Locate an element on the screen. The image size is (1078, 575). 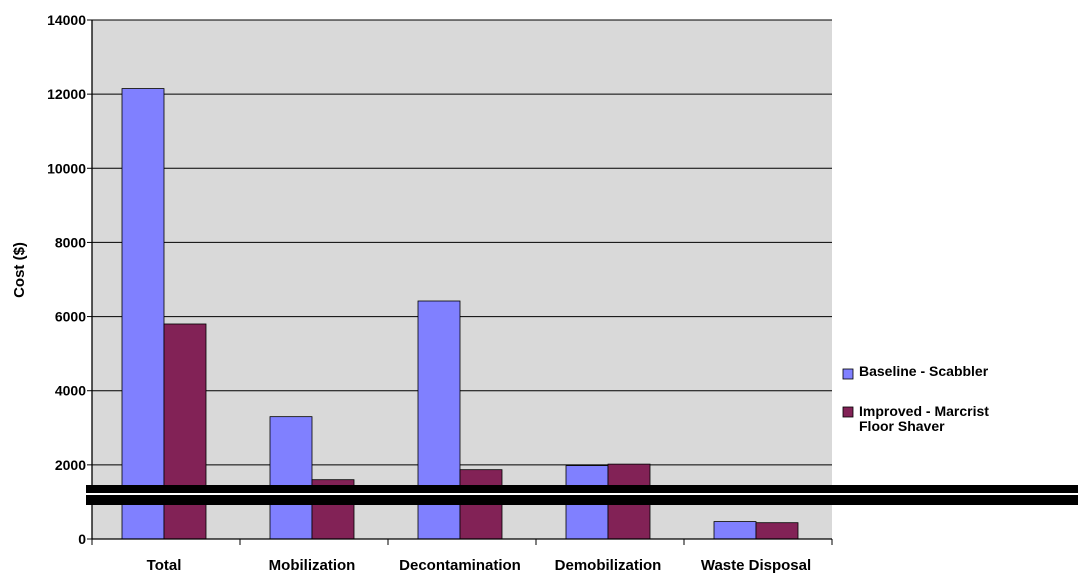
y-tick-label: 8000 is located at coordinates (70, 242).